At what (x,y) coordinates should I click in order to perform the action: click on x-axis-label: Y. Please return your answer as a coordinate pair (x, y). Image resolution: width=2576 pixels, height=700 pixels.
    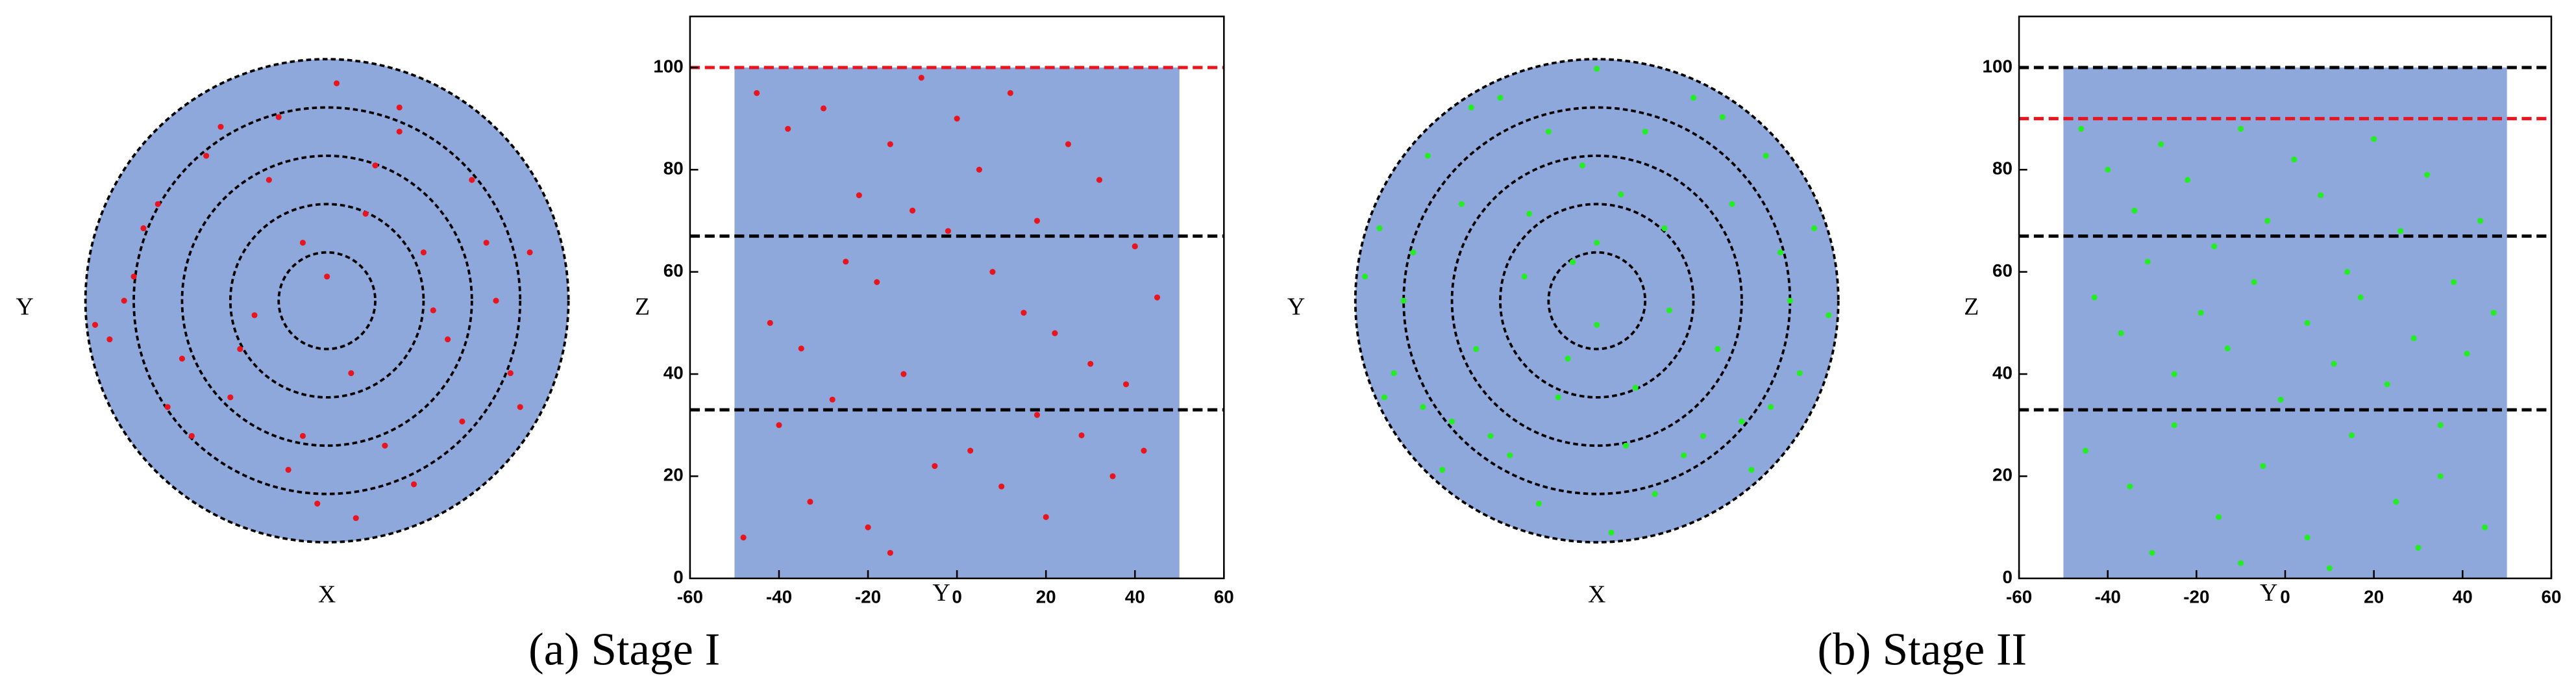
    Looking at the image, I should click on (941, 592).